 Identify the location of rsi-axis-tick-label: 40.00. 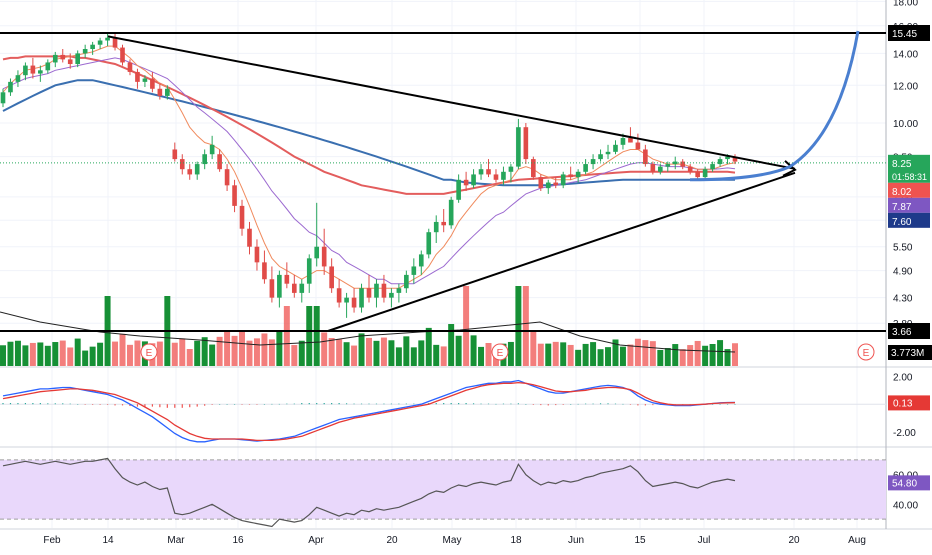
(905, 505).